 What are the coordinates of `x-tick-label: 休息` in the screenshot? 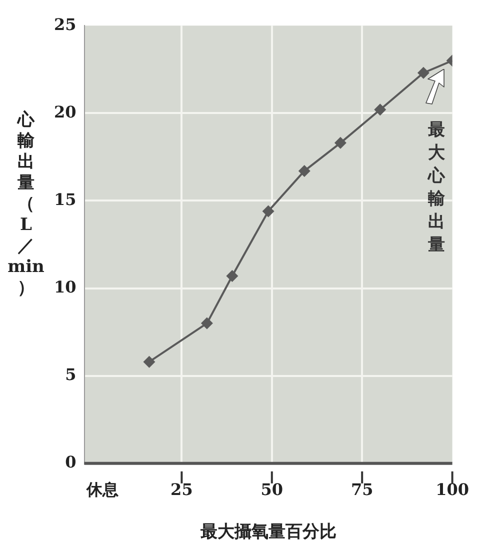 It's located at (102, 490).